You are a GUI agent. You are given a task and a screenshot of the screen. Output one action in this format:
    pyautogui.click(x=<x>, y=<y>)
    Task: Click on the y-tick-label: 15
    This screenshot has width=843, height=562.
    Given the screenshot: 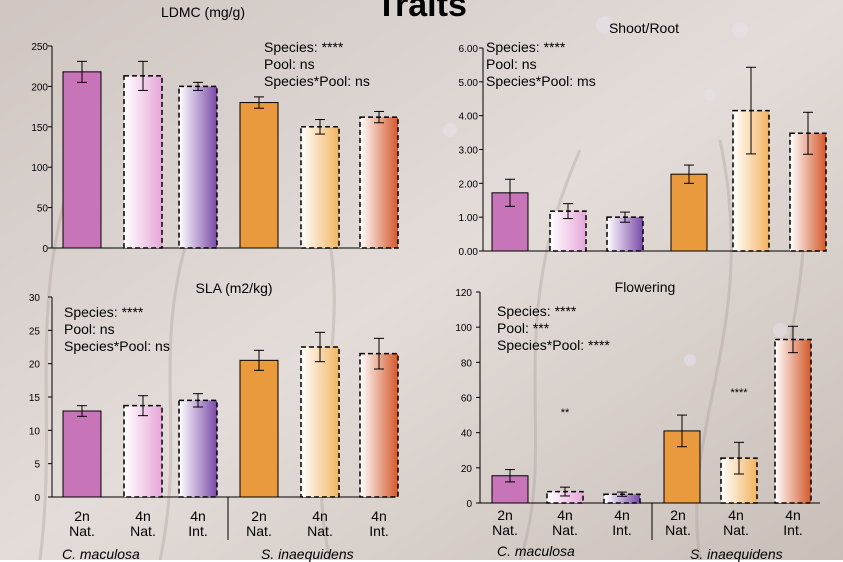 What is the action you would take?
    pyautogui.click(x=35, y=398)
    